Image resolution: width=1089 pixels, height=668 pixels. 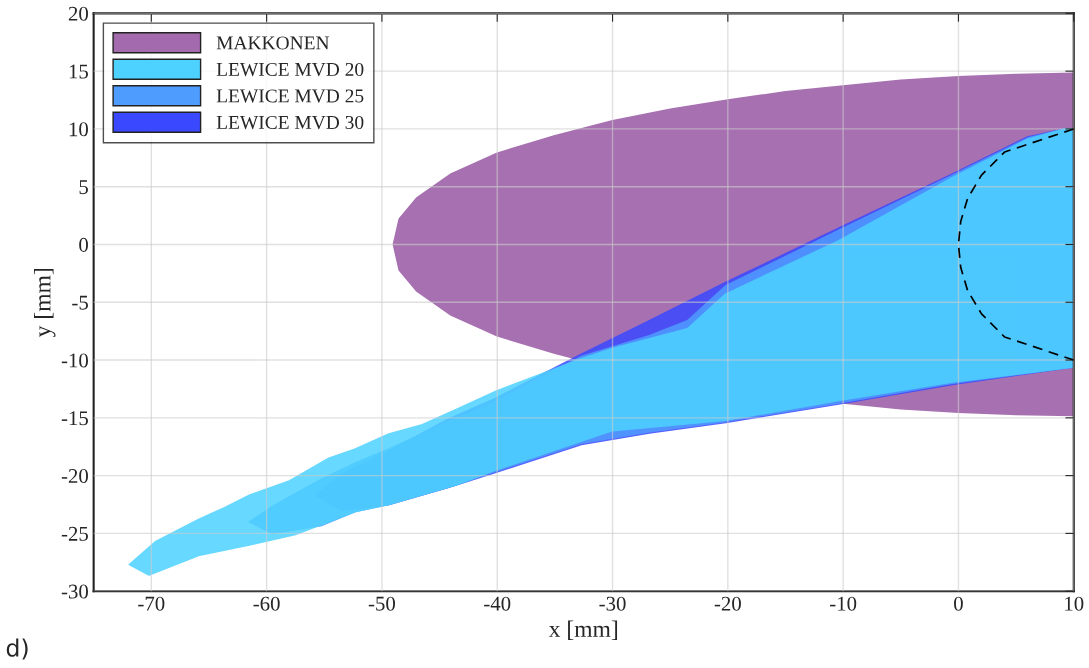 What do you see at coordinates (83, 187) in the screenshot?
I see `y-tick-label: 5` at bounding box center [83, 187].